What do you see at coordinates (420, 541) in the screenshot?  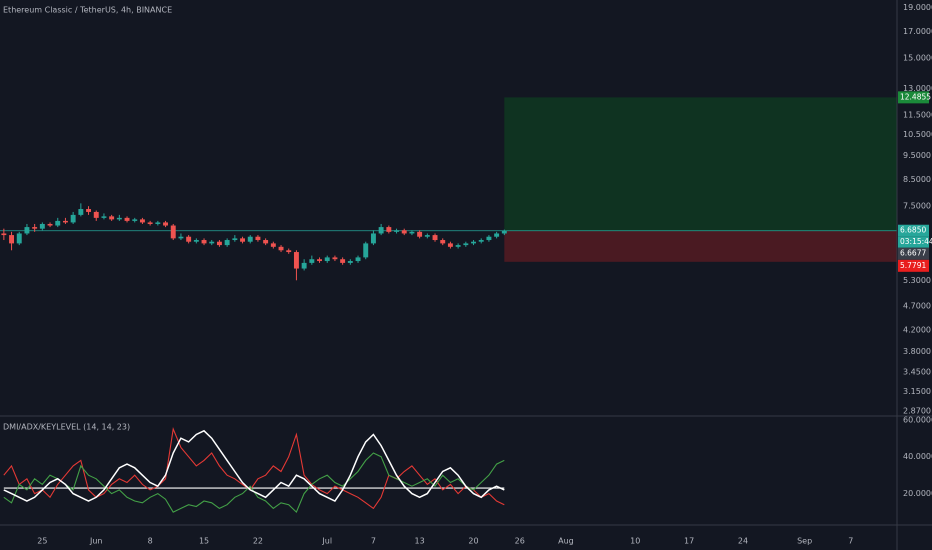 I see `x-tick-label: 13` at bounding box center [420, 541].